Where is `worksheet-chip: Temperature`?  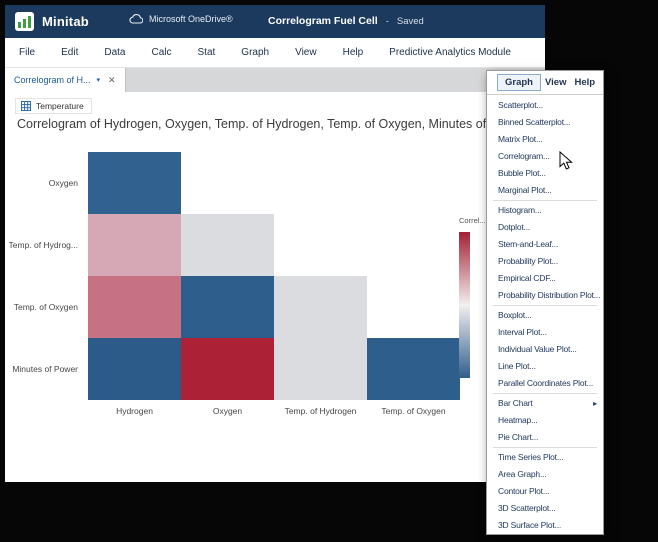 worksheet-chip: Temperature is located at coordinates (53, 106).